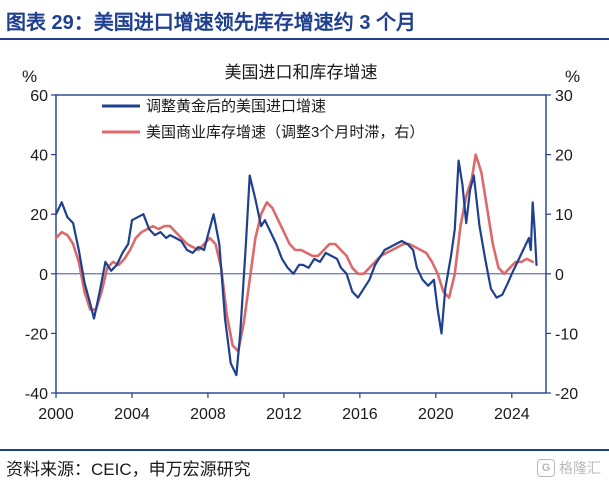 This screenshot has height=484, width=609. Describe the element at coordinates (566, 394) in the screenshot. I see `right-tick-label: -20` at that location.